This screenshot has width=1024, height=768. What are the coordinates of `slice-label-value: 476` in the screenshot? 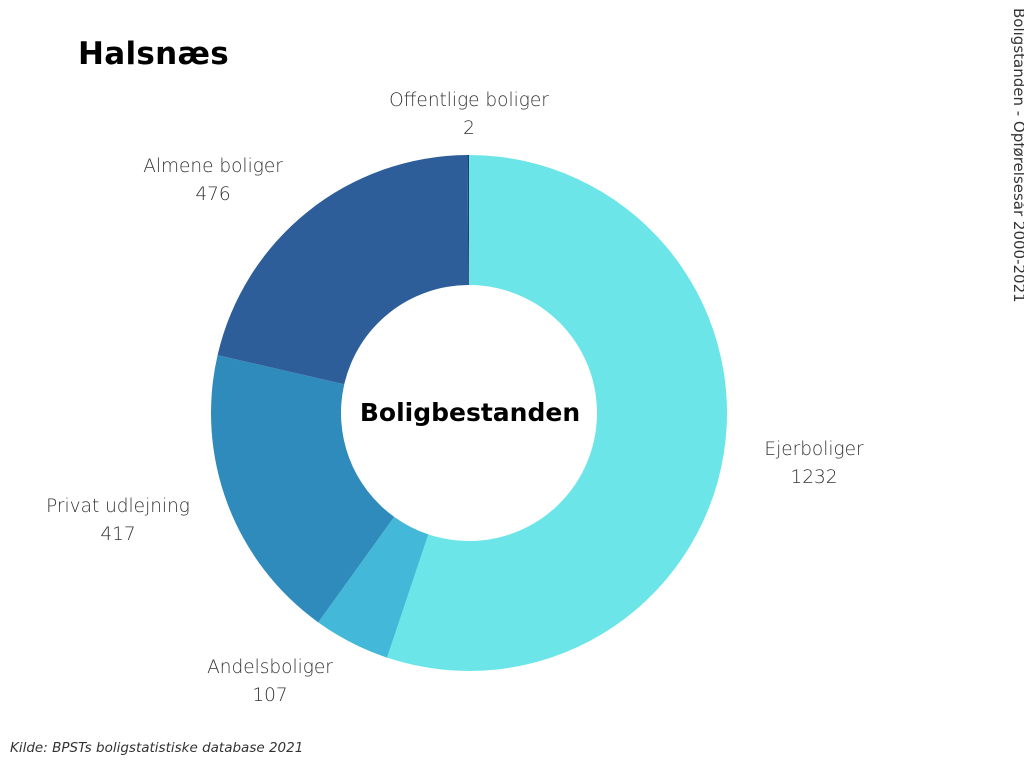 It's located at (212, 194).